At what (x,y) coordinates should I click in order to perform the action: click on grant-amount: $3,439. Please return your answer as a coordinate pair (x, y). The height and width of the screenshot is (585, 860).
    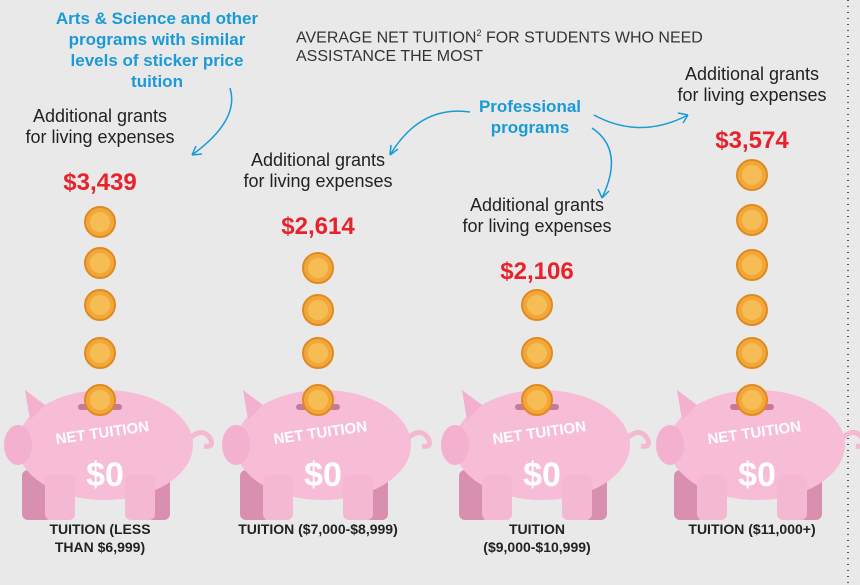
    Looking at the image, I should click on (100, 182).